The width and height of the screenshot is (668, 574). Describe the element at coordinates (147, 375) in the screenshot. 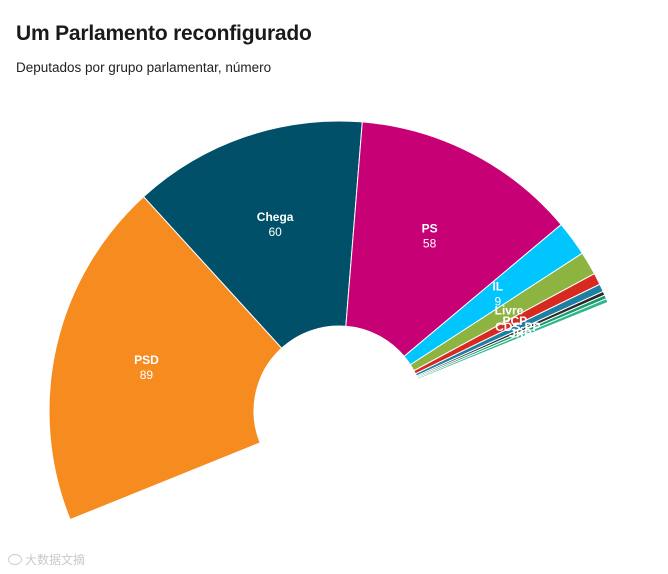

I see `segment-value-psd: 89` at that location.